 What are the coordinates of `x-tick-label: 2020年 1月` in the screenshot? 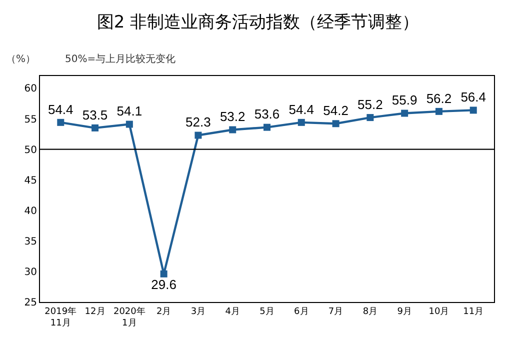 It's located at (129, 317).